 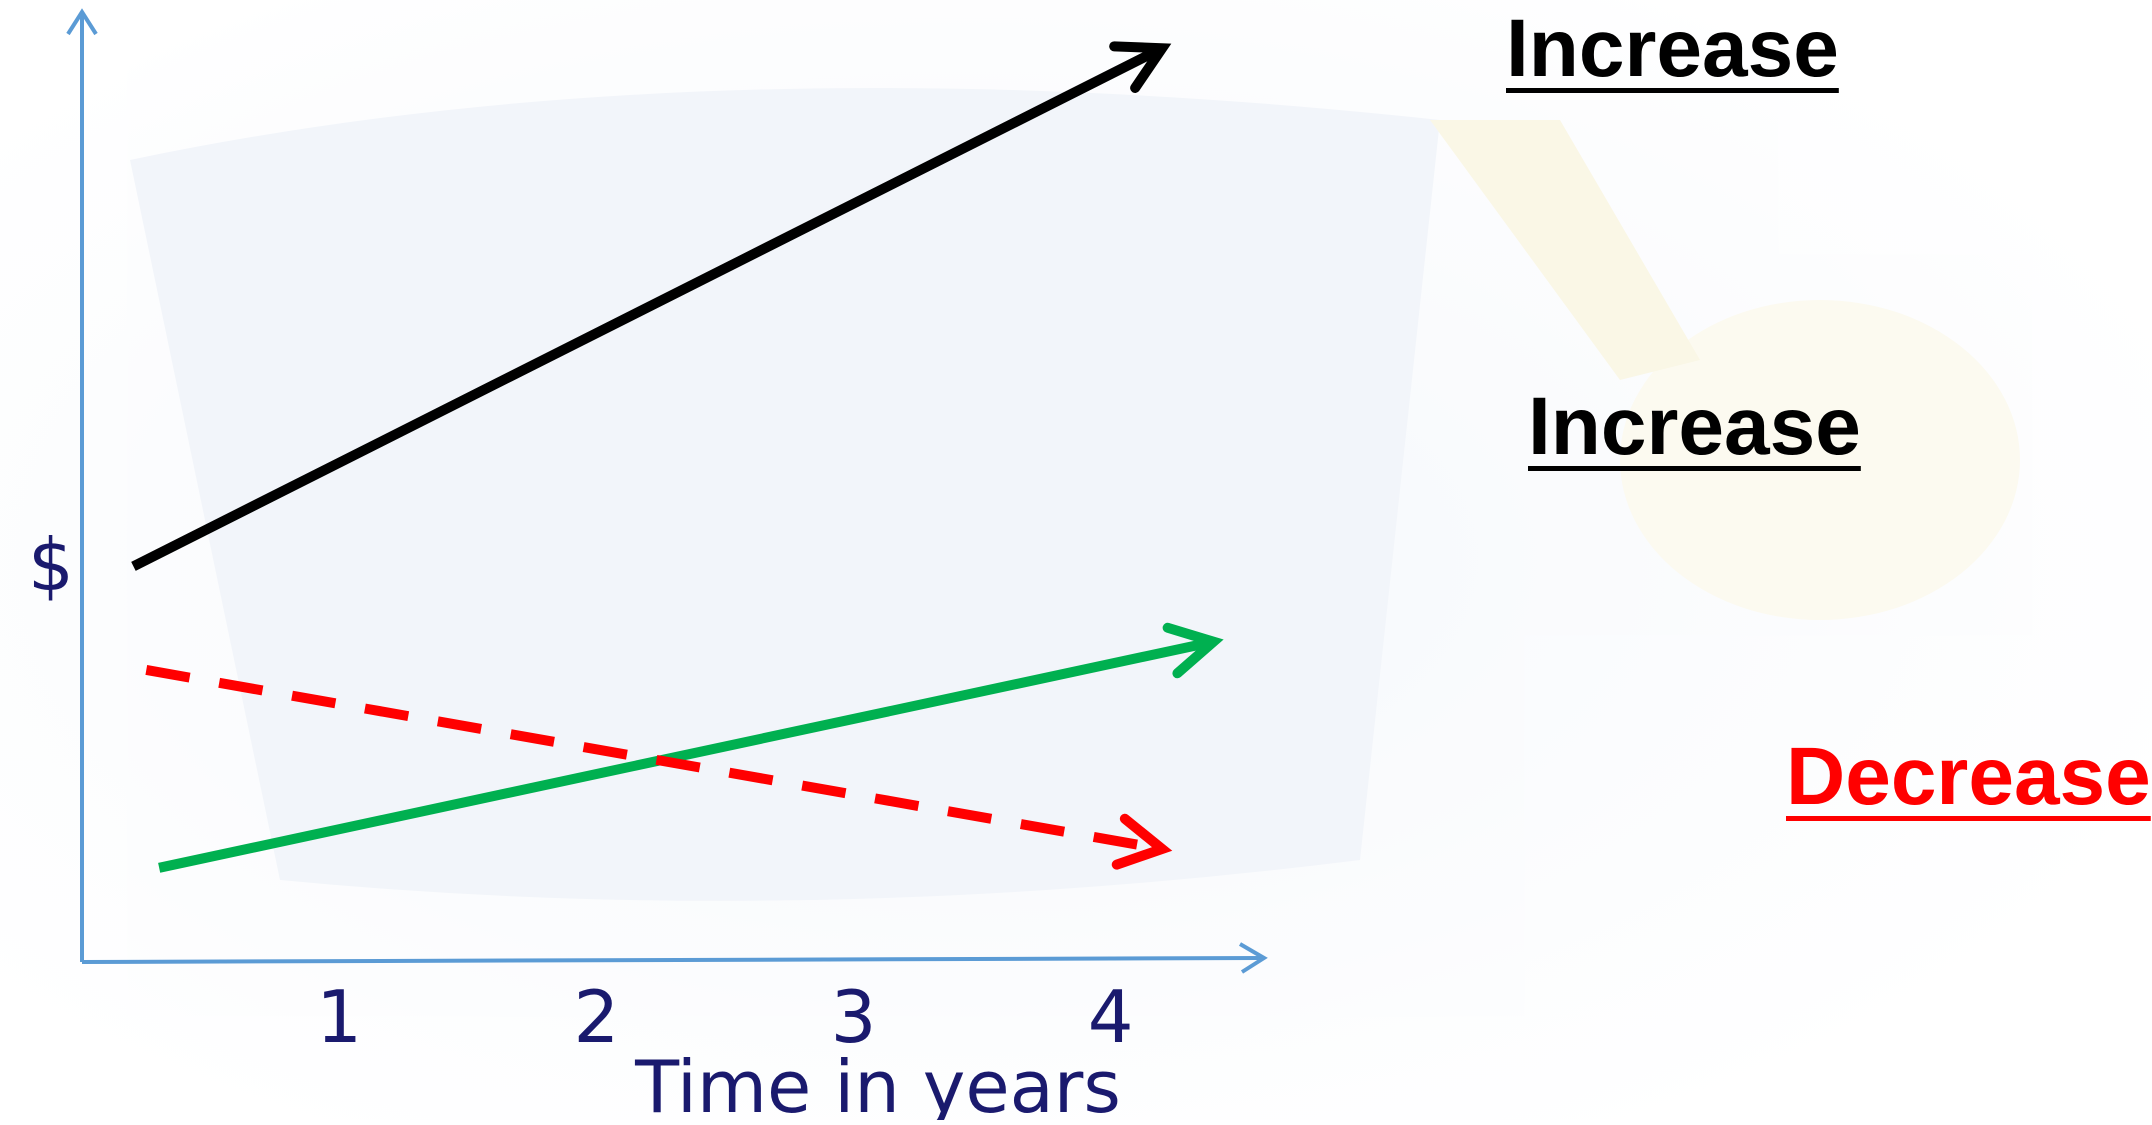 What do you see at coordinates (672, 960) in the screenshot?
I see `x-axis-line` at bounding box center [672, 960].